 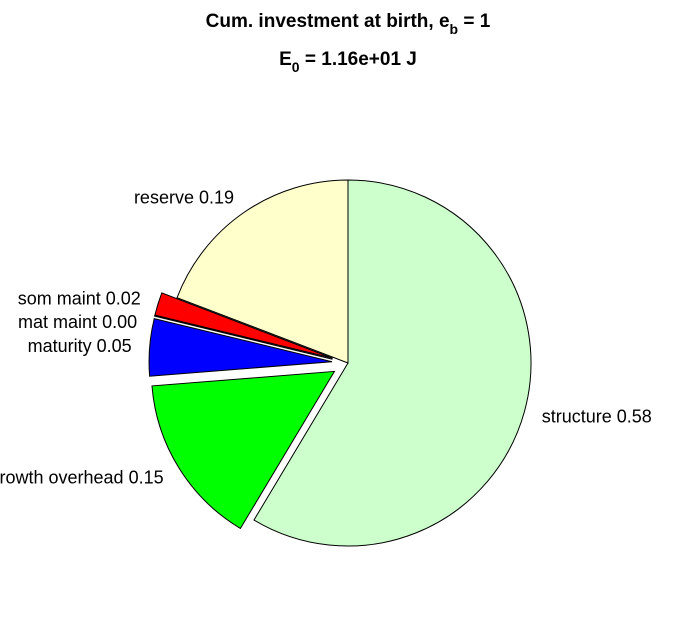 I want to click on slice-value: 0.02, so click(x=123, y=299).